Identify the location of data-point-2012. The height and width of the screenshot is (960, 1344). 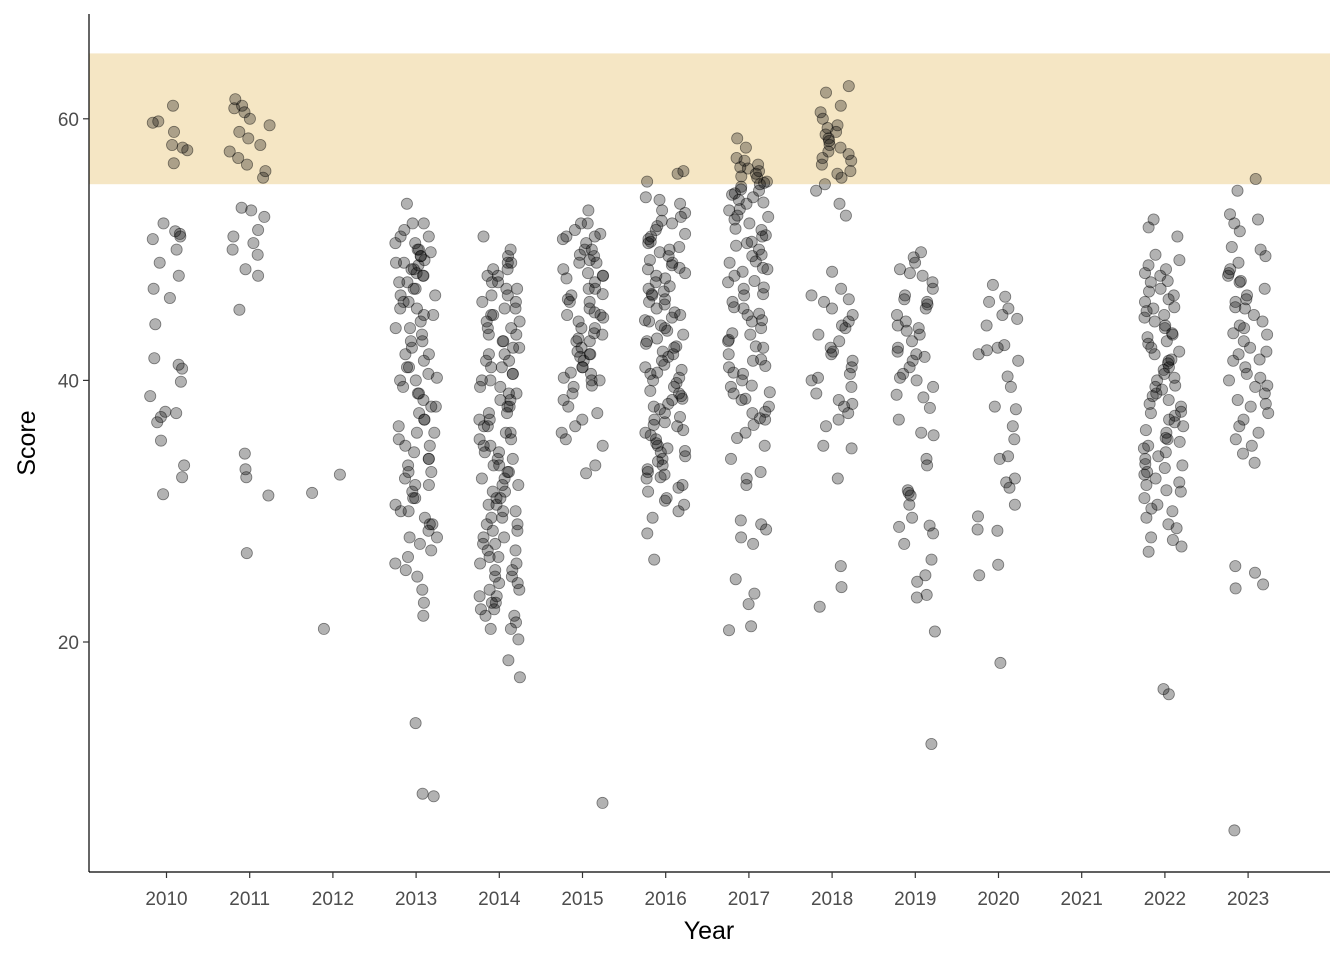
(312, 492).